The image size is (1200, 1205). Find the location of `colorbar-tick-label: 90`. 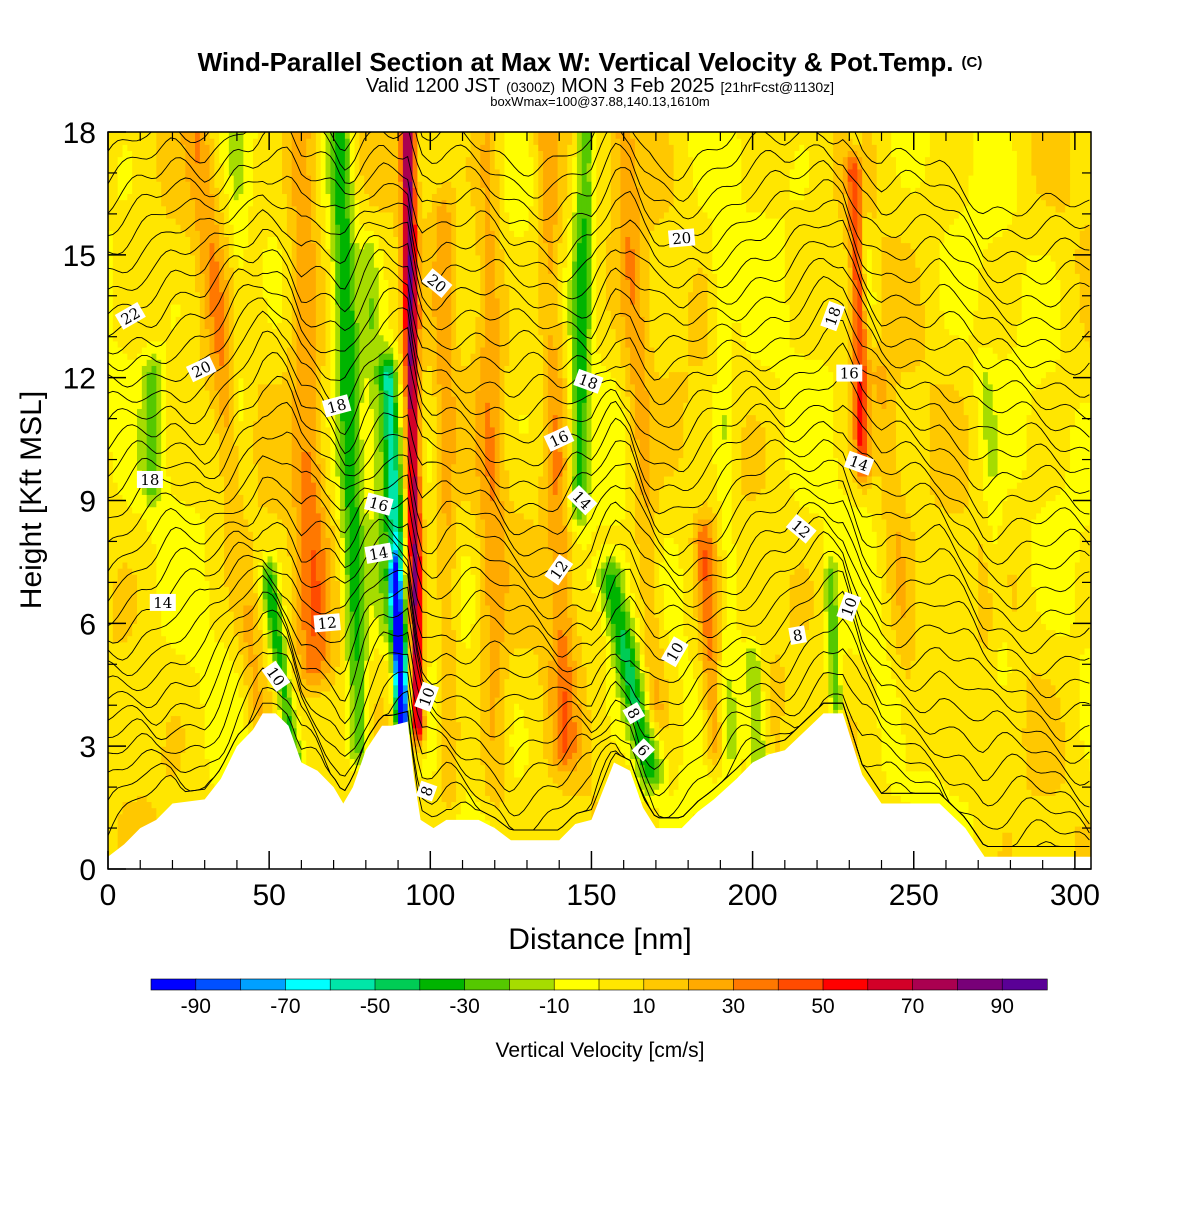

colorbar-tick-label: 90 is located at coordinates (1002, 1006).